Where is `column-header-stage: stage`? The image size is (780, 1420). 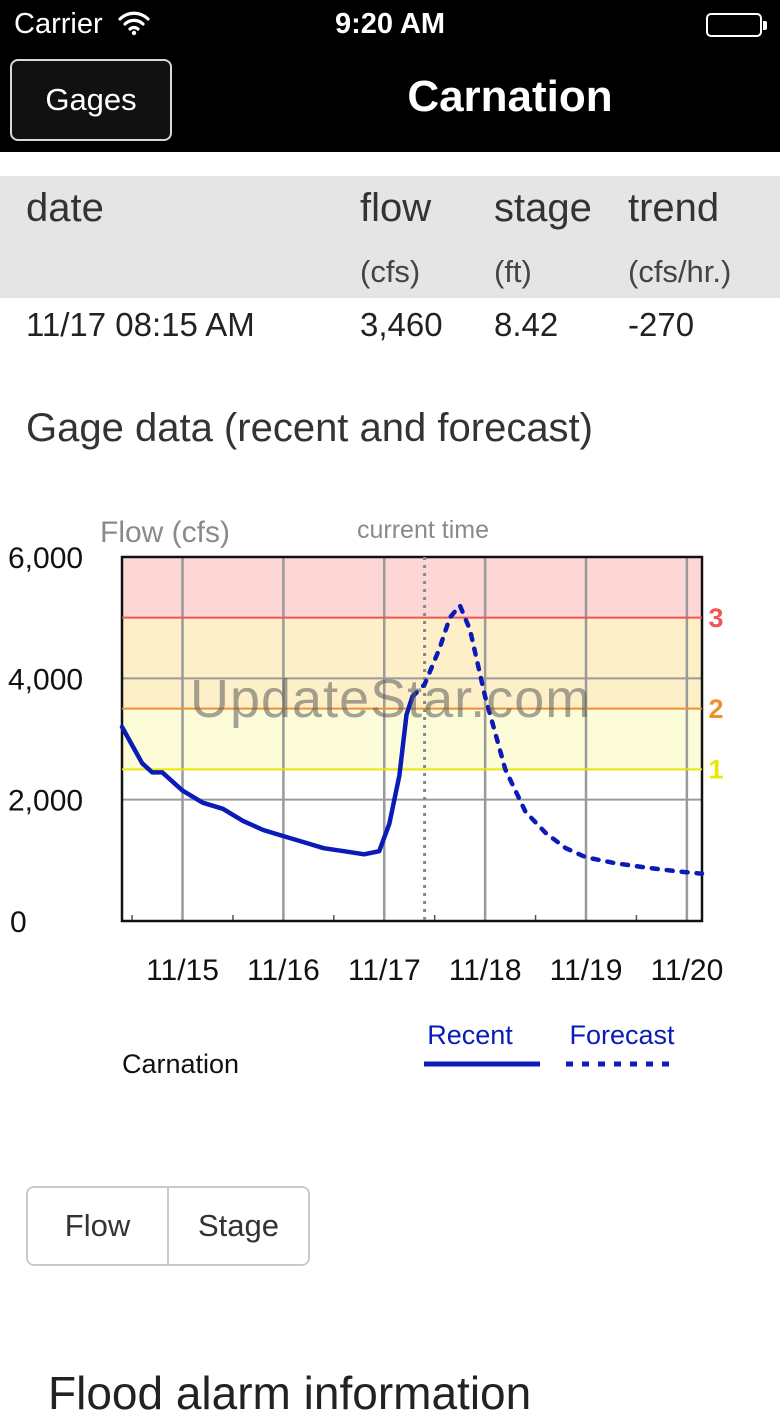 column-header-stage: stage is located at coordinates (543, 208).